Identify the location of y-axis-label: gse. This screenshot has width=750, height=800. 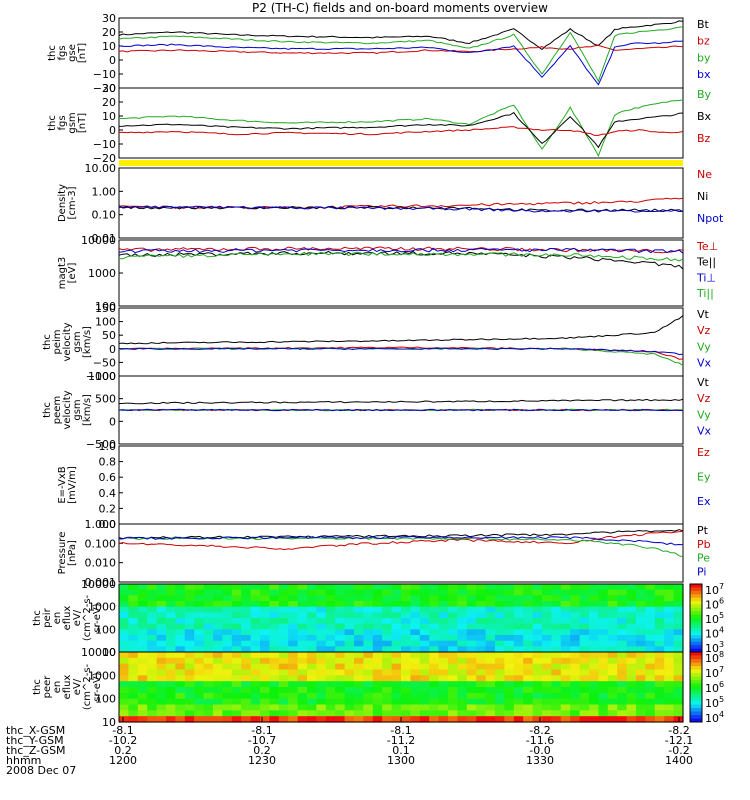
(72, 53).